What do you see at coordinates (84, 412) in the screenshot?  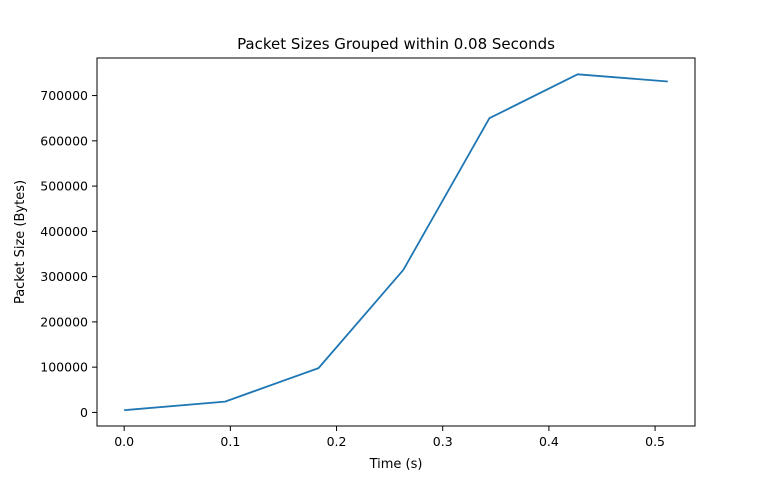 I see `y-tick-label: 0` at bounding box center [84, 412].